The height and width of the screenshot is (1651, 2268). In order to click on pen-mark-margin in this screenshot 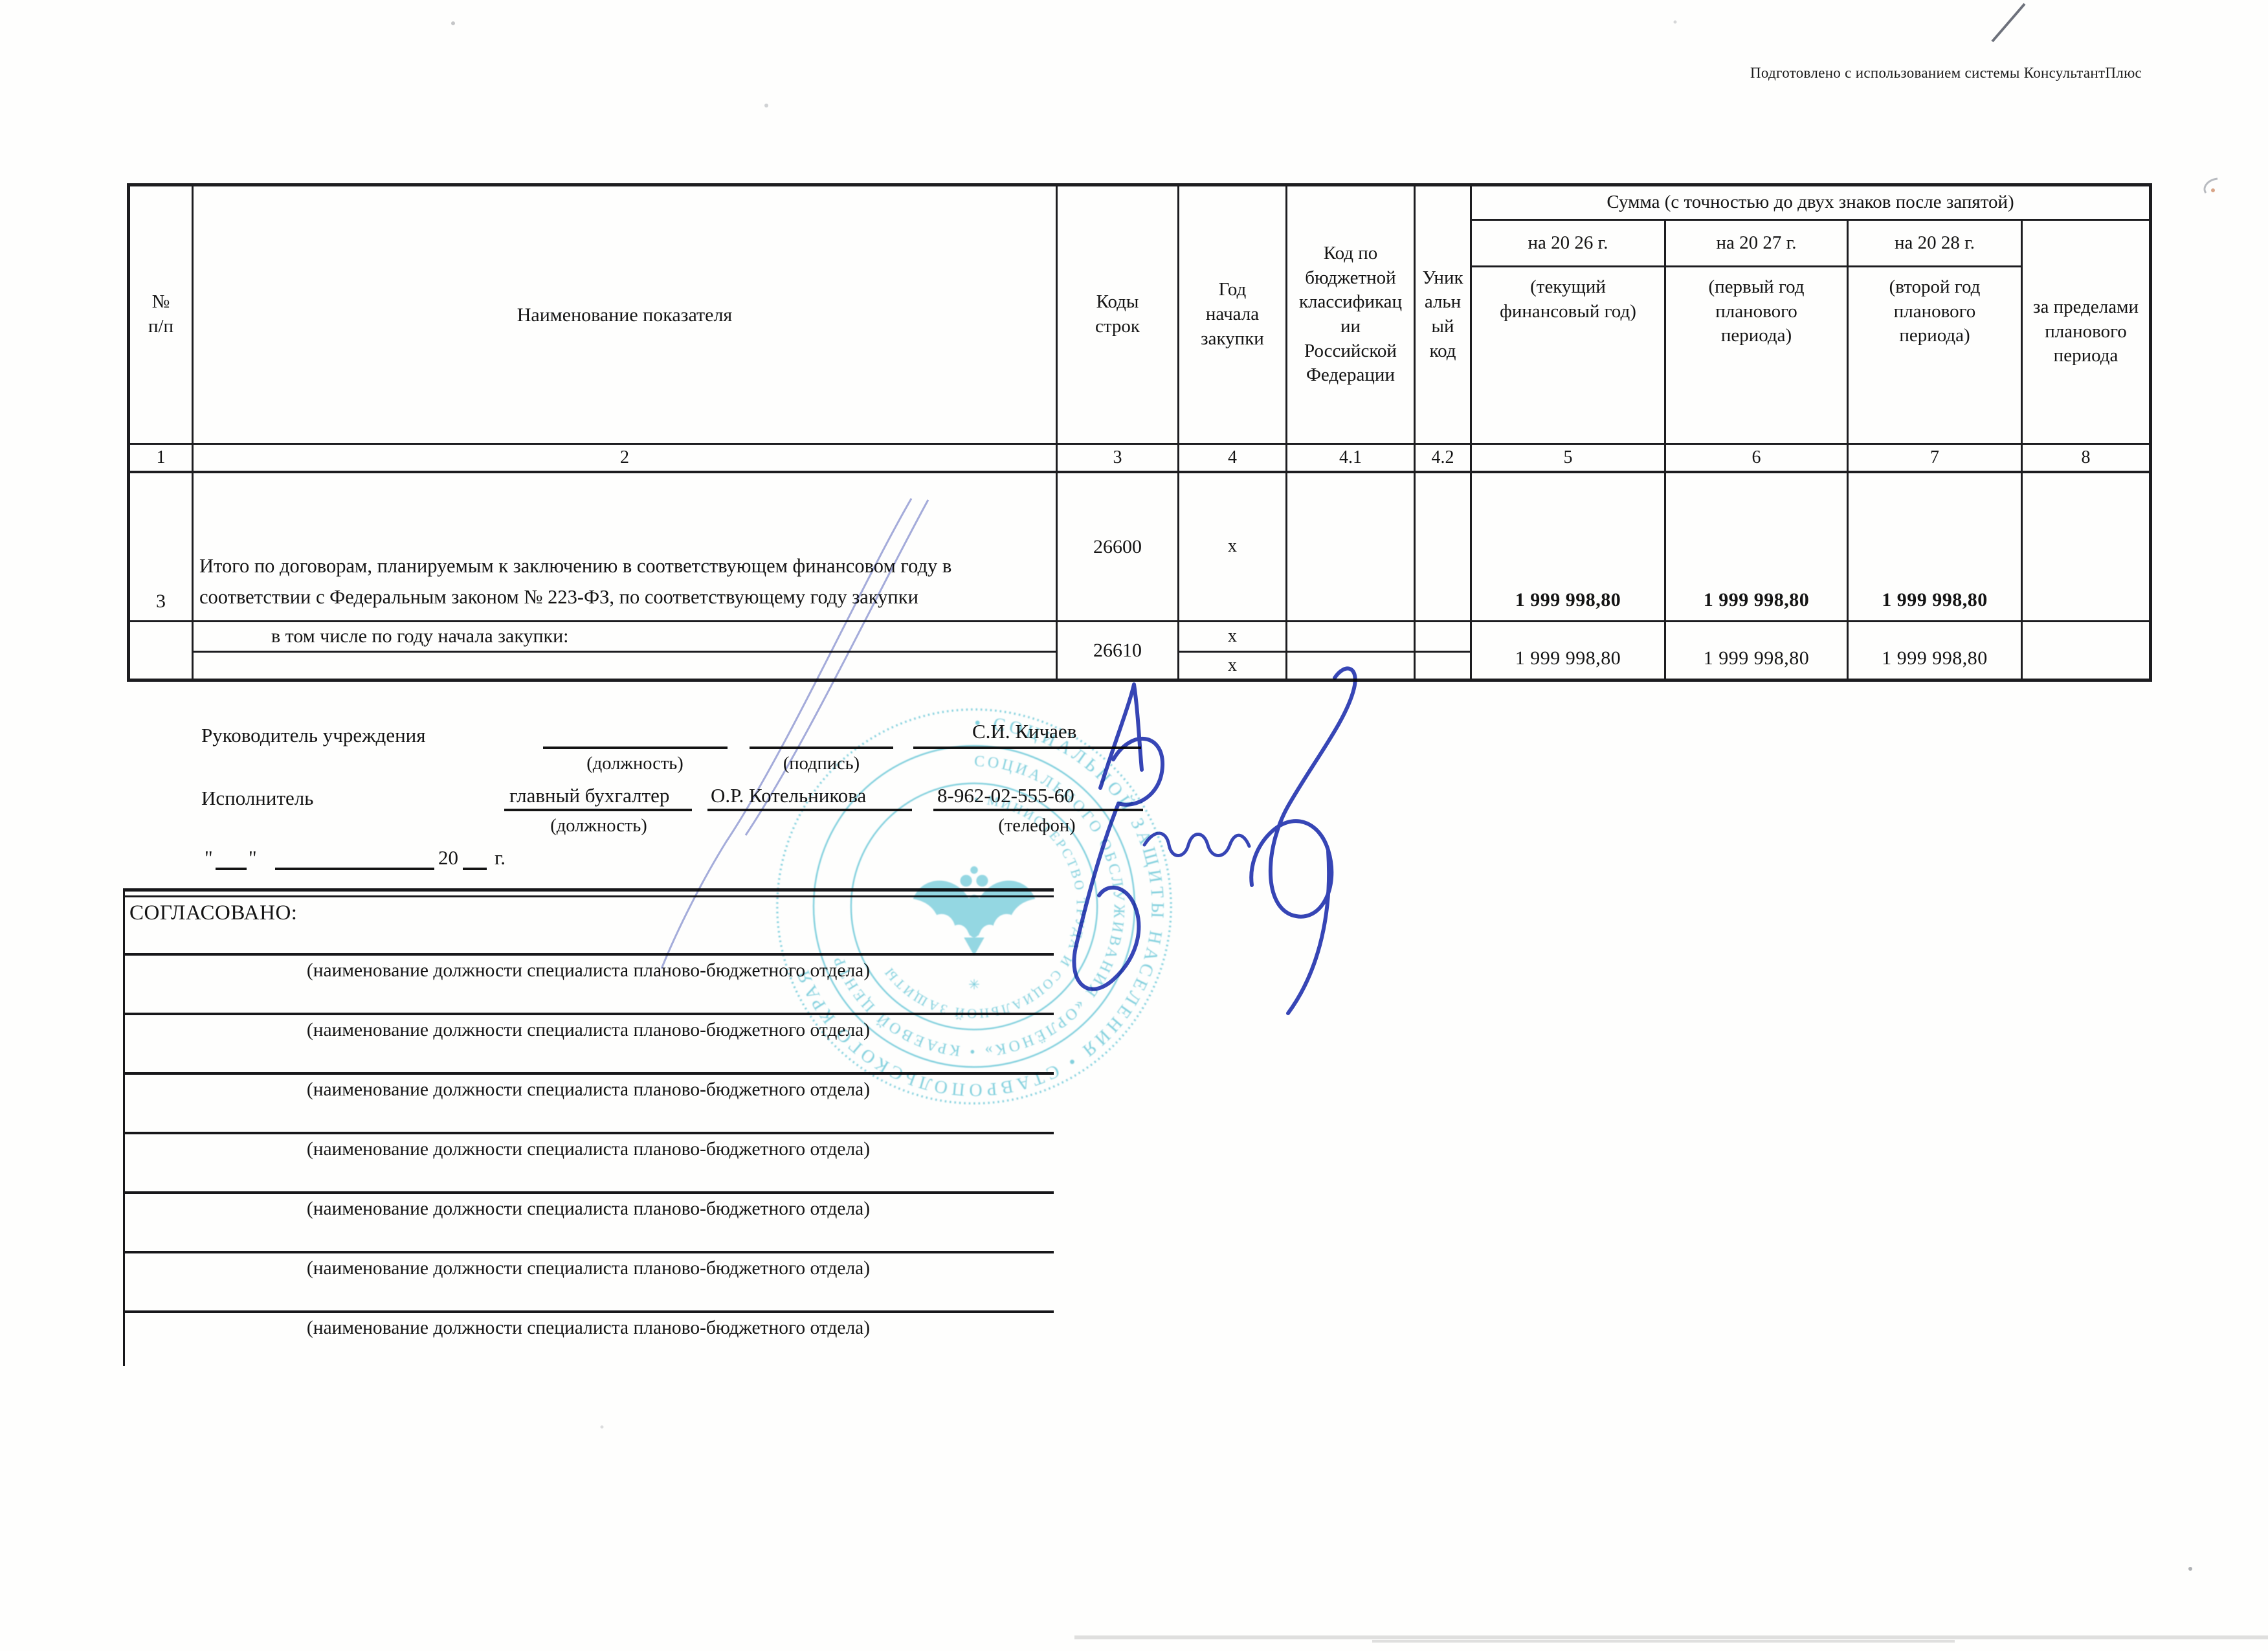, I will do `click(2210, 185)`.